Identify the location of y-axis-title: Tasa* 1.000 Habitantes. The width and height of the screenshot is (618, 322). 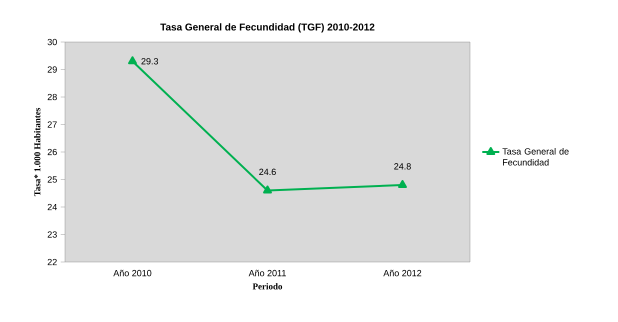
(37, 152).